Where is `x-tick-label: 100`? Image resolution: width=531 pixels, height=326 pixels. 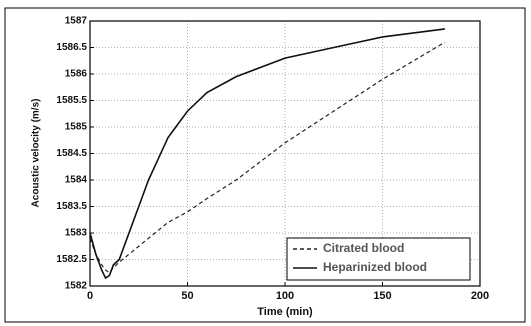
x-tick-label: 100 is located at coordinates (285, 296).